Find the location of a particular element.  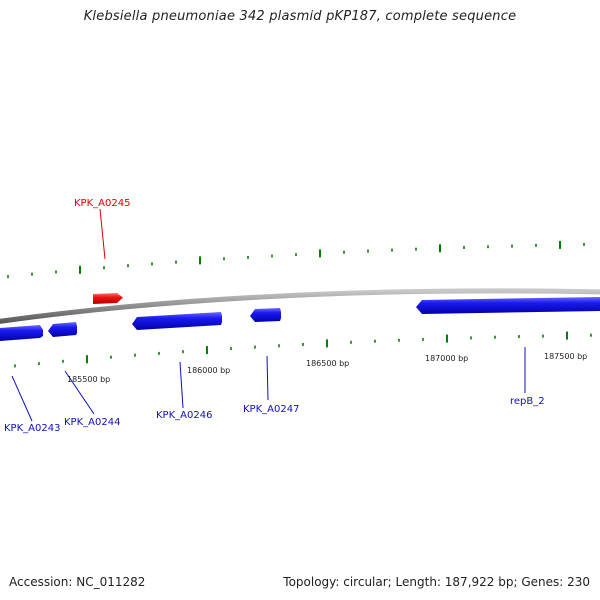

gene-label-repb-2: repB_2 is located at coordinates (527, 401).